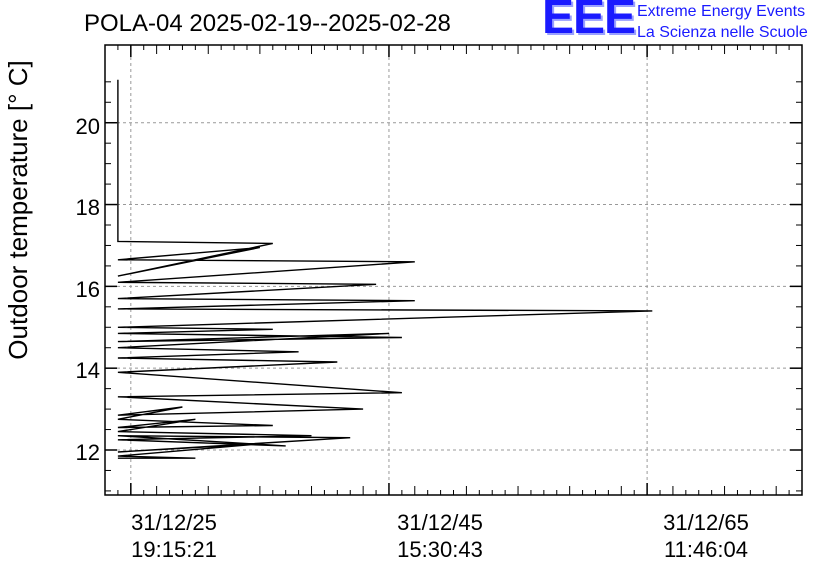 The image size is (836, 572). What do you see at coordinates (88, 452) in the screenshot?
I see `y-tick-label-12: 12` at bounding box center [88, 452].